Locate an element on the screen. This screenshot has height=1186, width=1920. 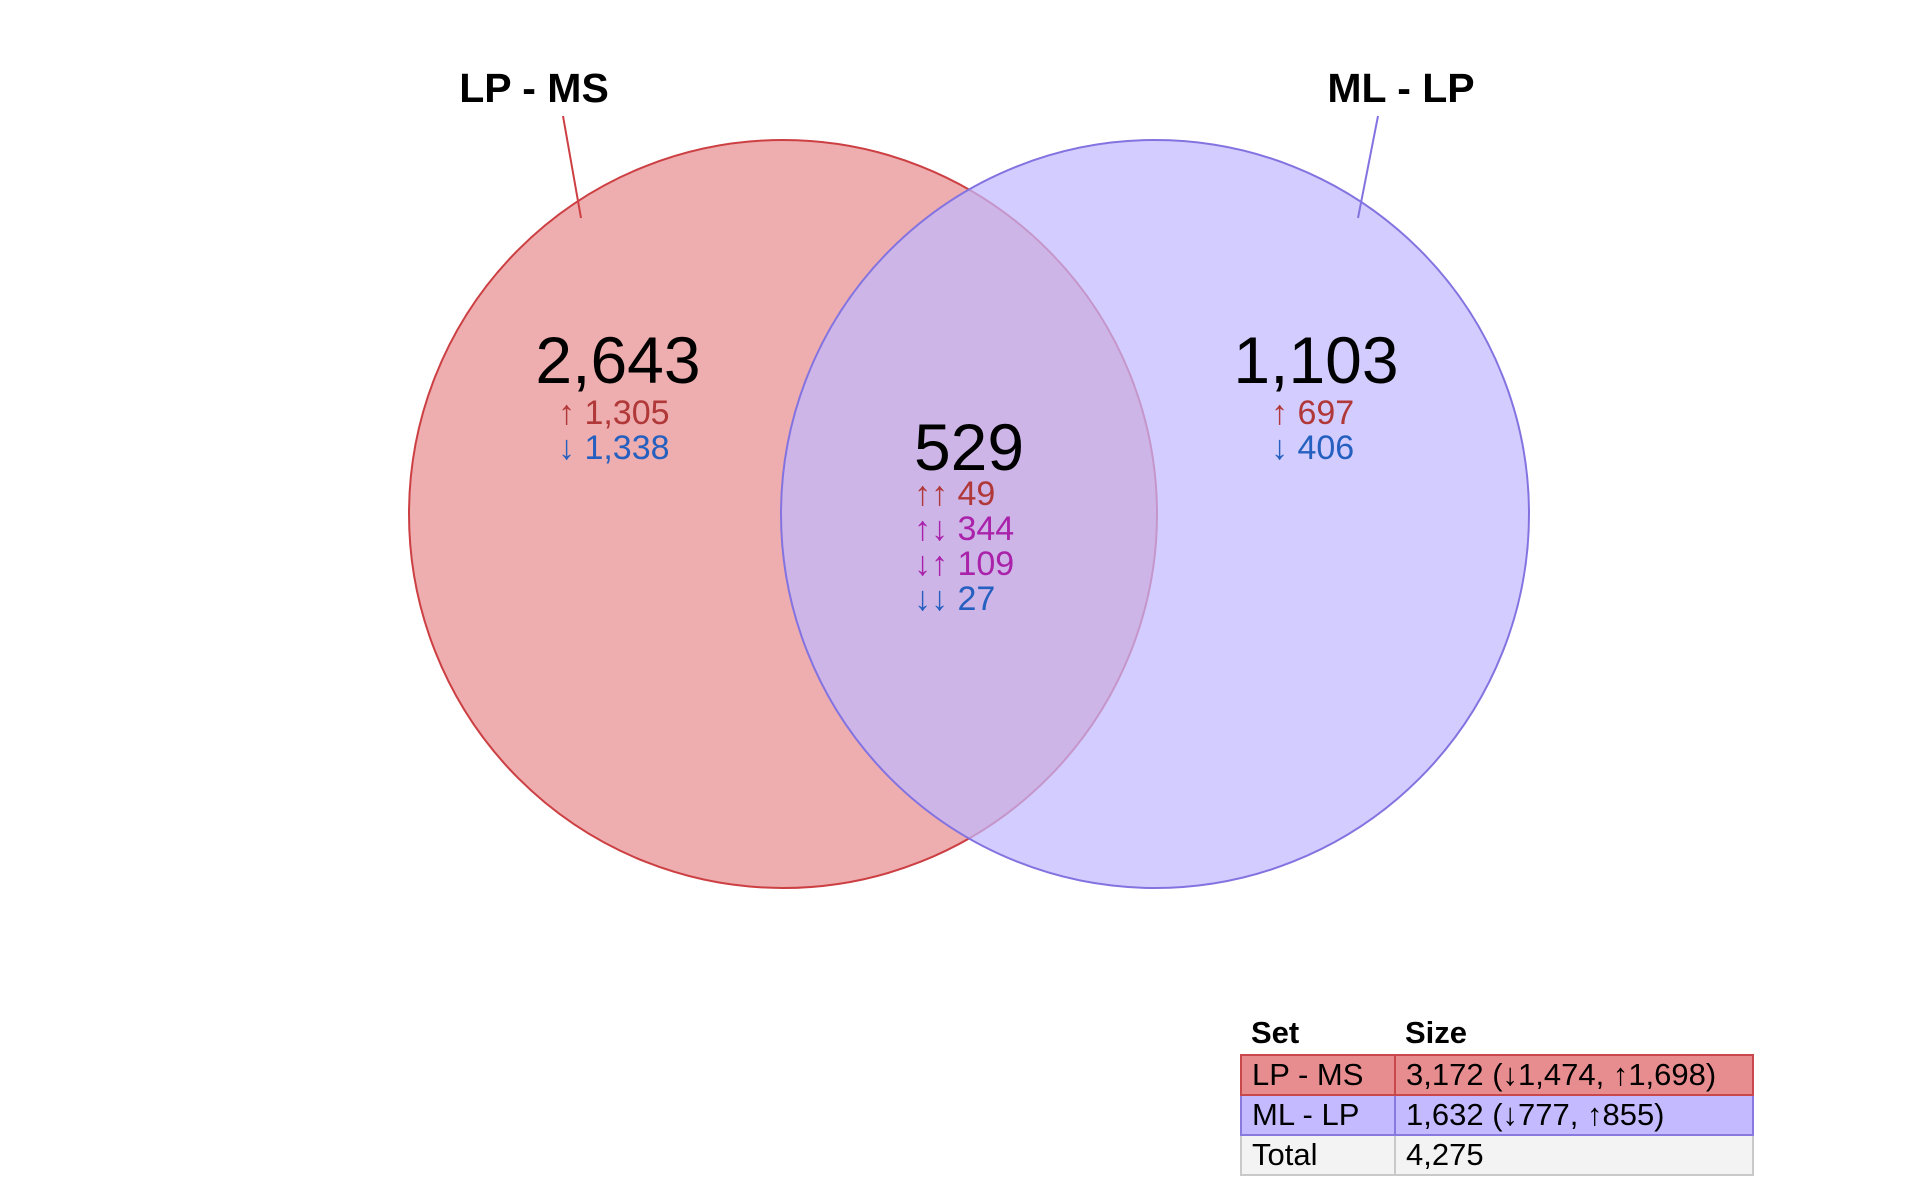
region-lp-ms-only-total: 2,643 is located at coordinates (617, 360).